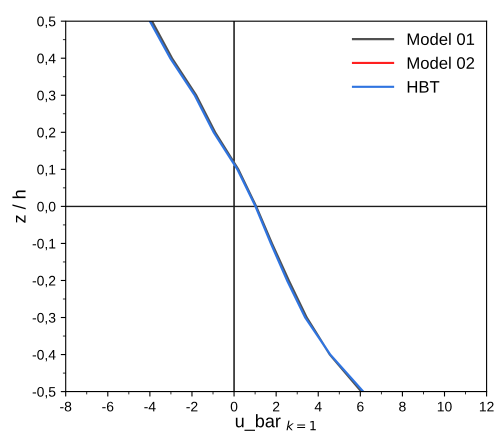 The image size is (494, 441). Describe the element at coordinates (46, 170) in the screenshot. I see `y-tick-label: 0,1` at that location.